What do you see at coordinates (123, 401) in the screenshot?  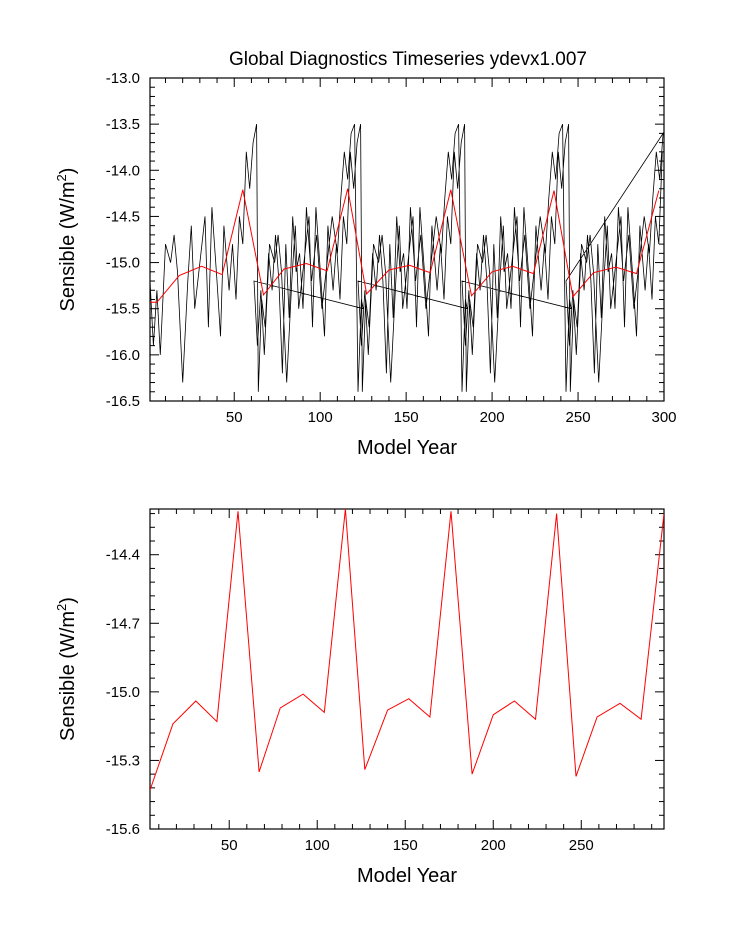 I see `y-tick-label: -16.5` at bounding box center [123, 401].